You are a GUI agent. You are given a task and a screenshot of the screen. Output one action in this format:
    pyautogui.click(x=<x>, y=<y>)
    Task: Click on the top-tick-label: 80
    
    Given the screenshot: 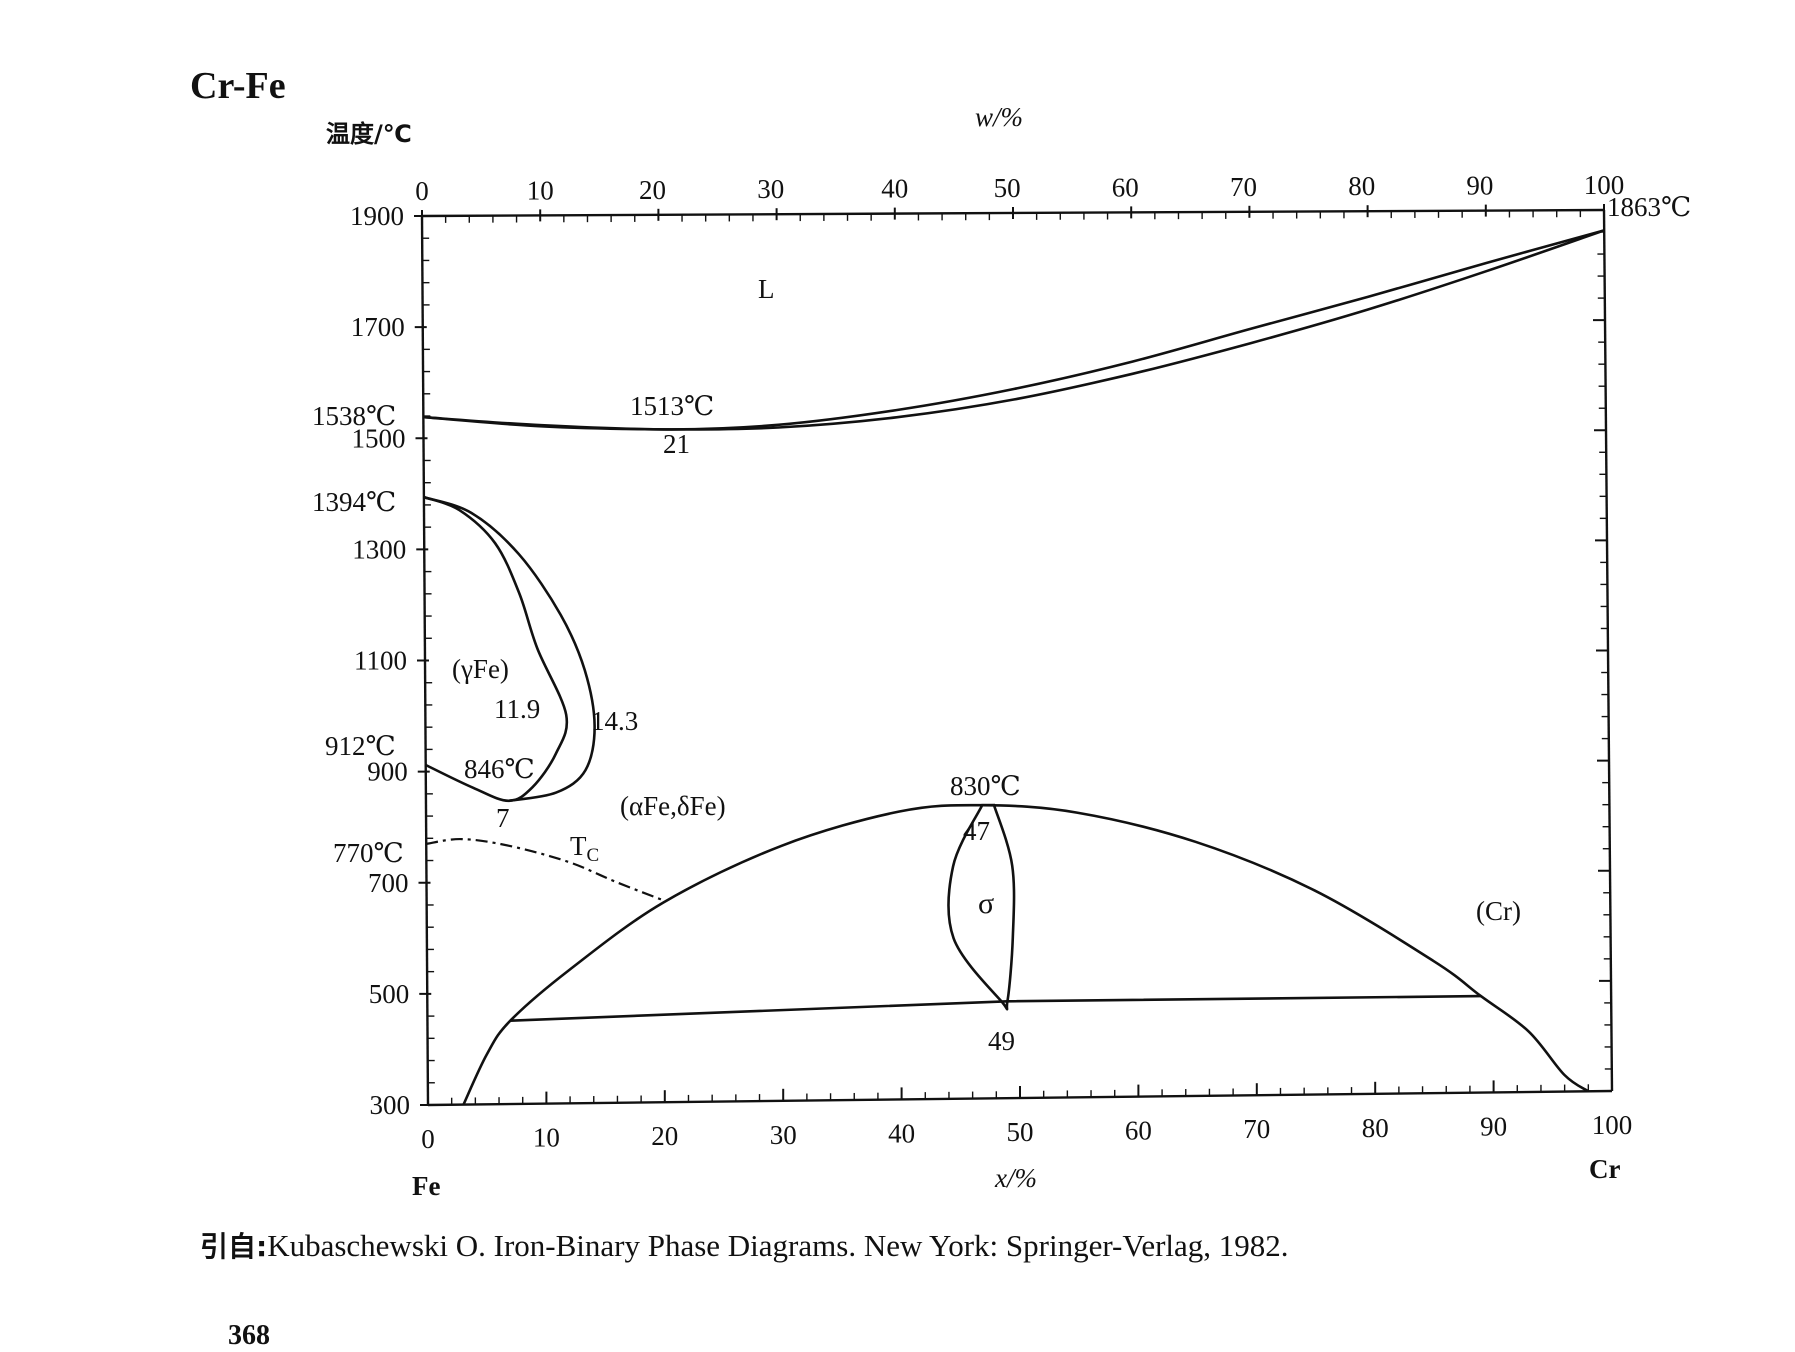 What is the action you would take?
    pyautogui.click(x=1361, y=186)
    